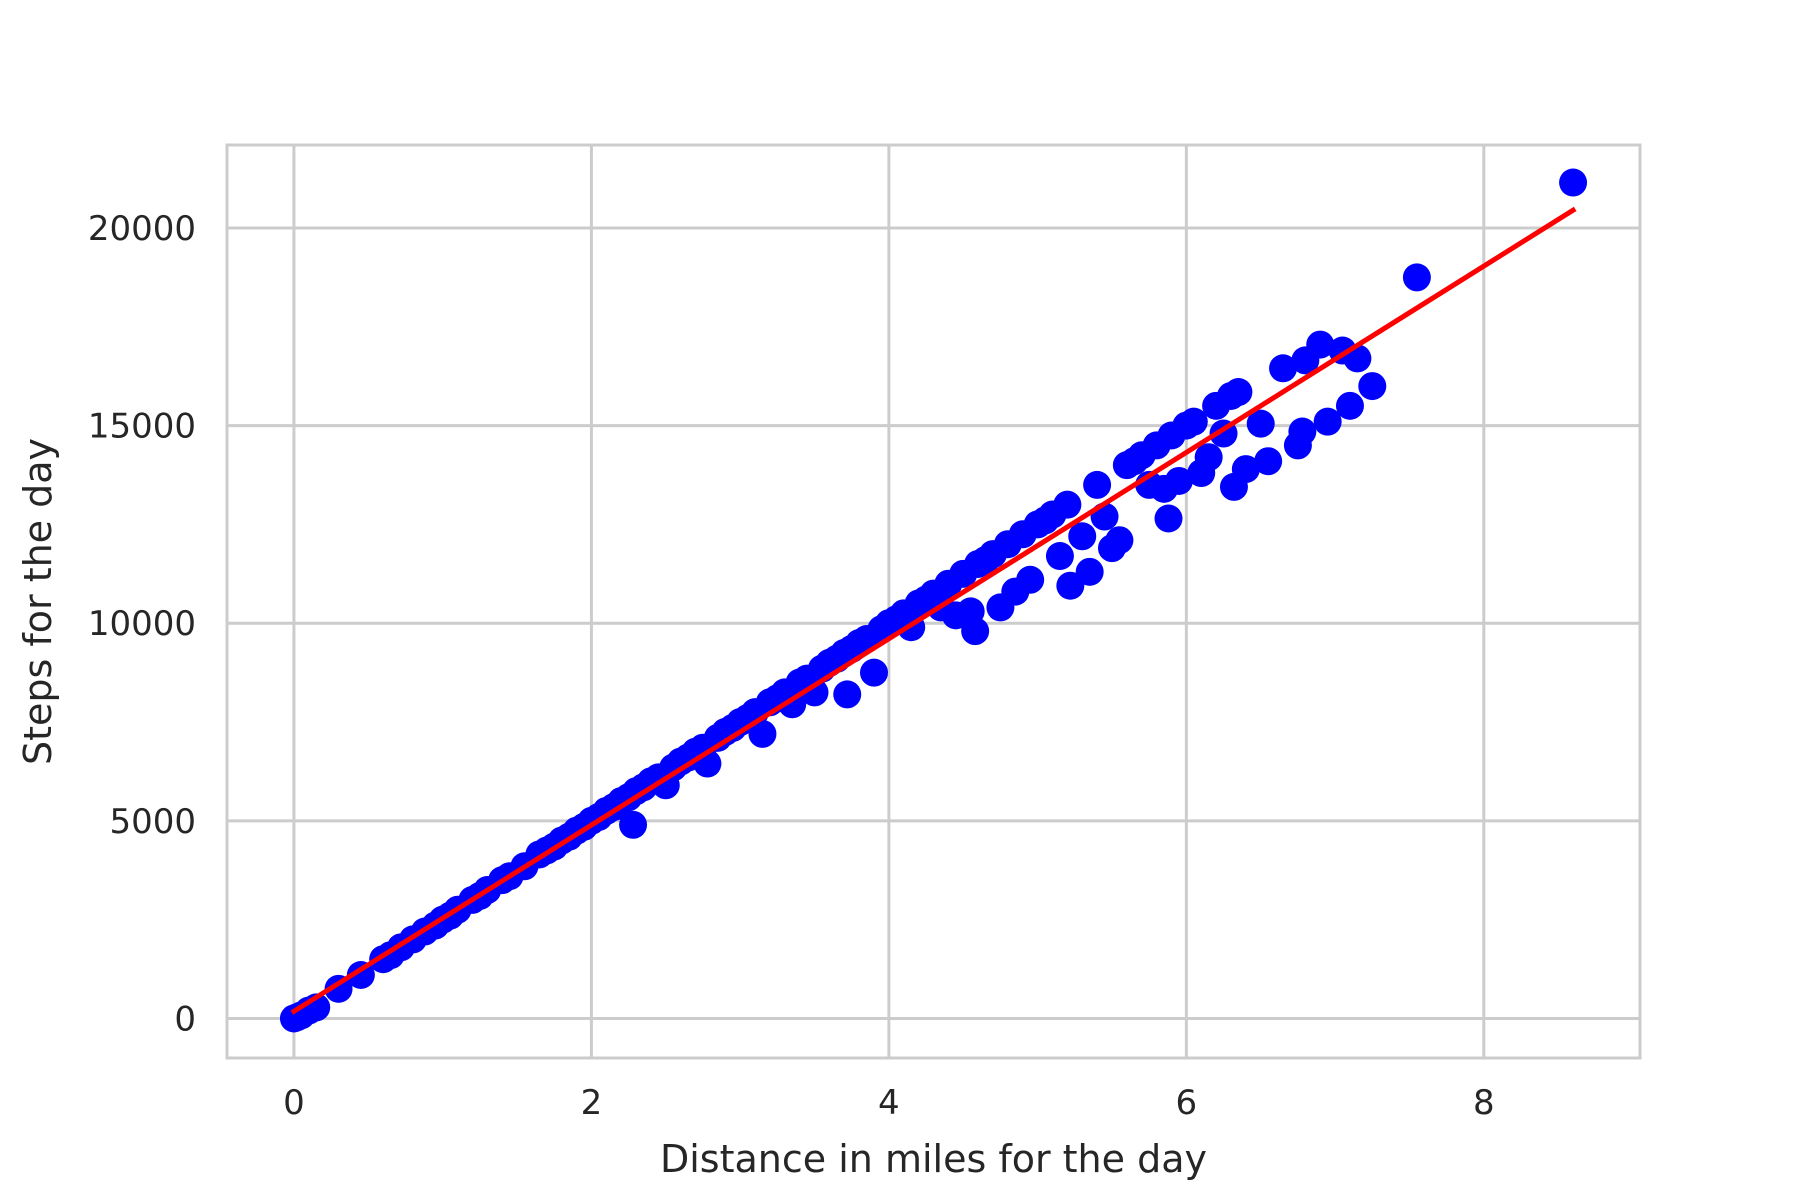 The image size is (1800, 1200). I want to click on y-tick-labels: 0 5000 10000 15000 20000, so click(142, 624).